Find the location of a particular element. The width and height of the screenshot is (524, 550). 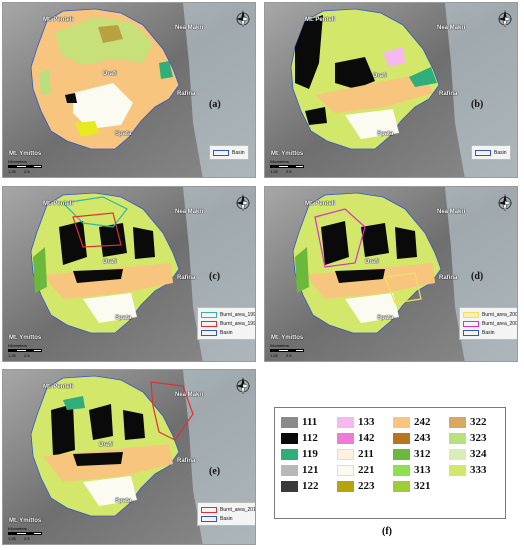

land-cover-class: 322 is located at coordinates (477, 422).